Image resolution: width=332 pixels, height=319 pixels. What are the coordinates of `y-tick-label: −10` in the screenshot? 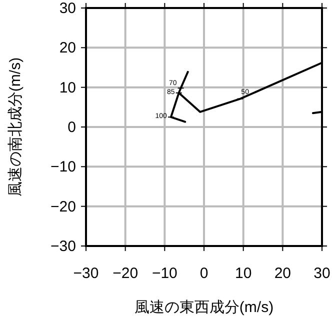 It's located at (63, 167).